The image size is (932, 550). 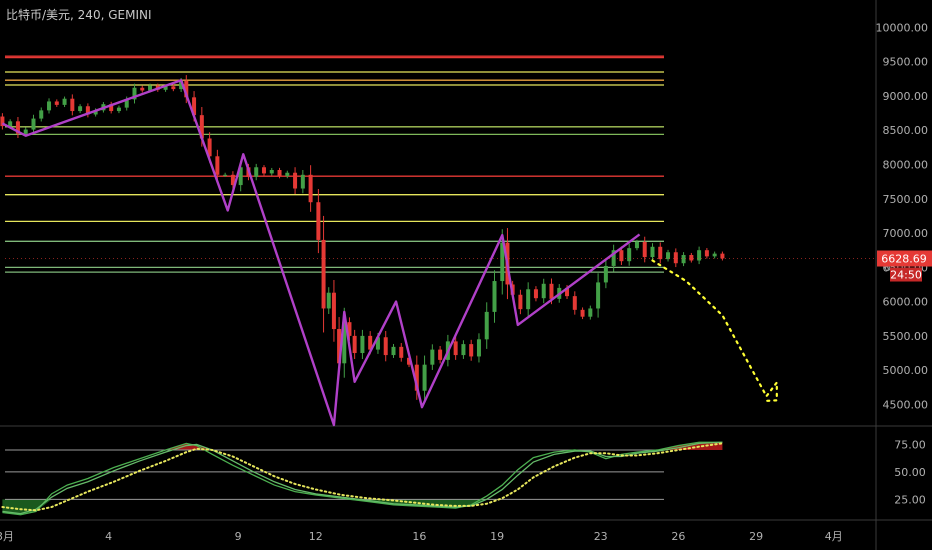 What do you see at coordinates (497, 536) in the screenshot?
I see `time-tick-label: 19` at bounding box center [497, 536].